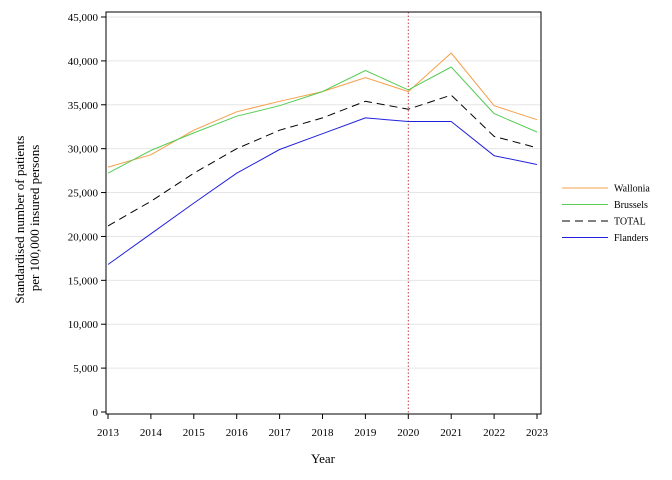 Image resolution: width=672 pixels, height=480 pixels. What do you see at coordinates (632, 189) in the screenshot?
I see `legend-label-wallonia: Wallonia` at bounding box center [632, 189].